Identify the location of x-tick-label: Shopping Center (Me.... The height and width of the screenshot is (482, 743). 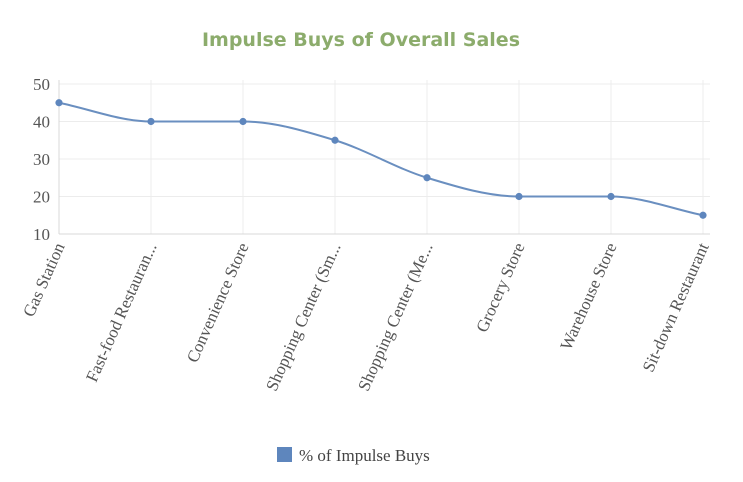
(395, 317).